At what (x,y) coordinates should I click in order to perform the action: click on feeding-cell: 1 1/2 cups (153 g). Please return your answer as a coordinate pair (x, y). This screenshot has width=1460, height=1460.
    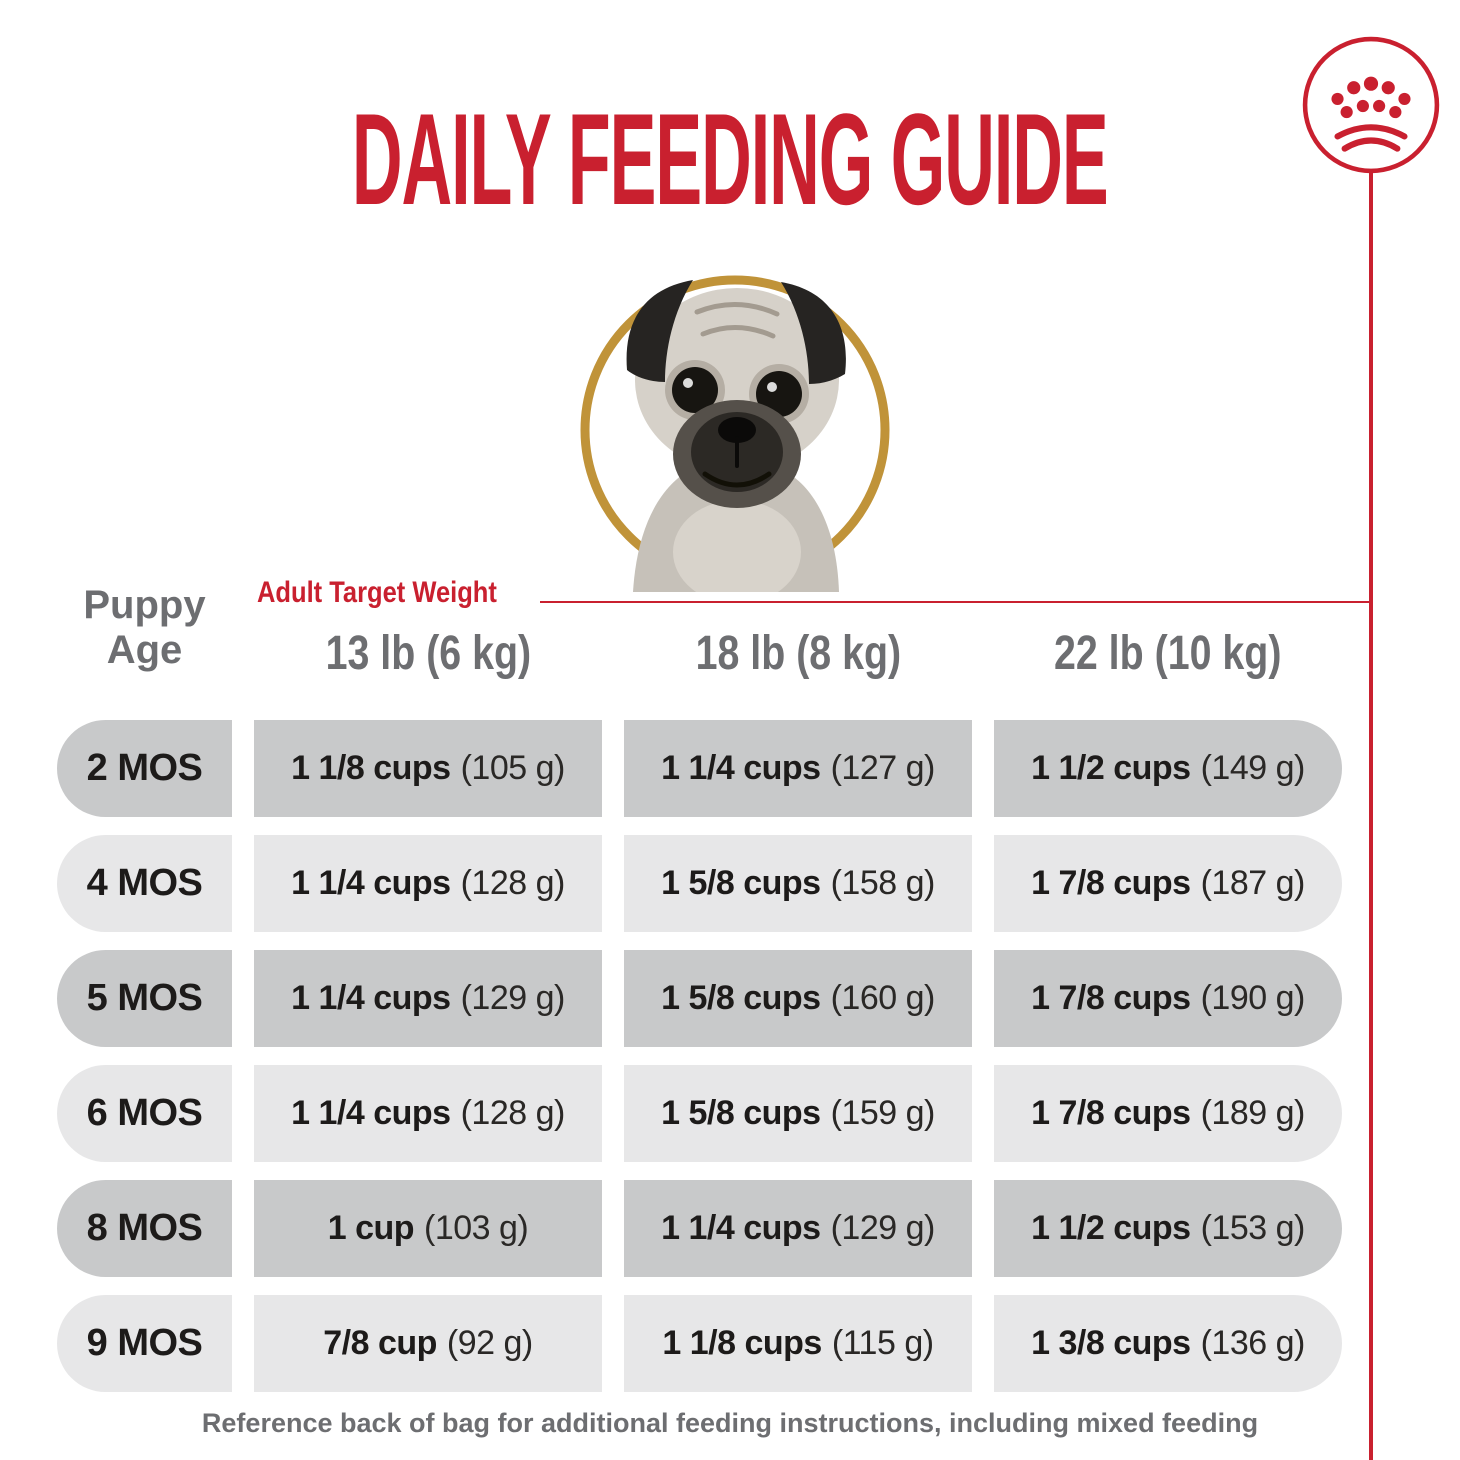
    Looking at the image, I should click on (1168, 1228).